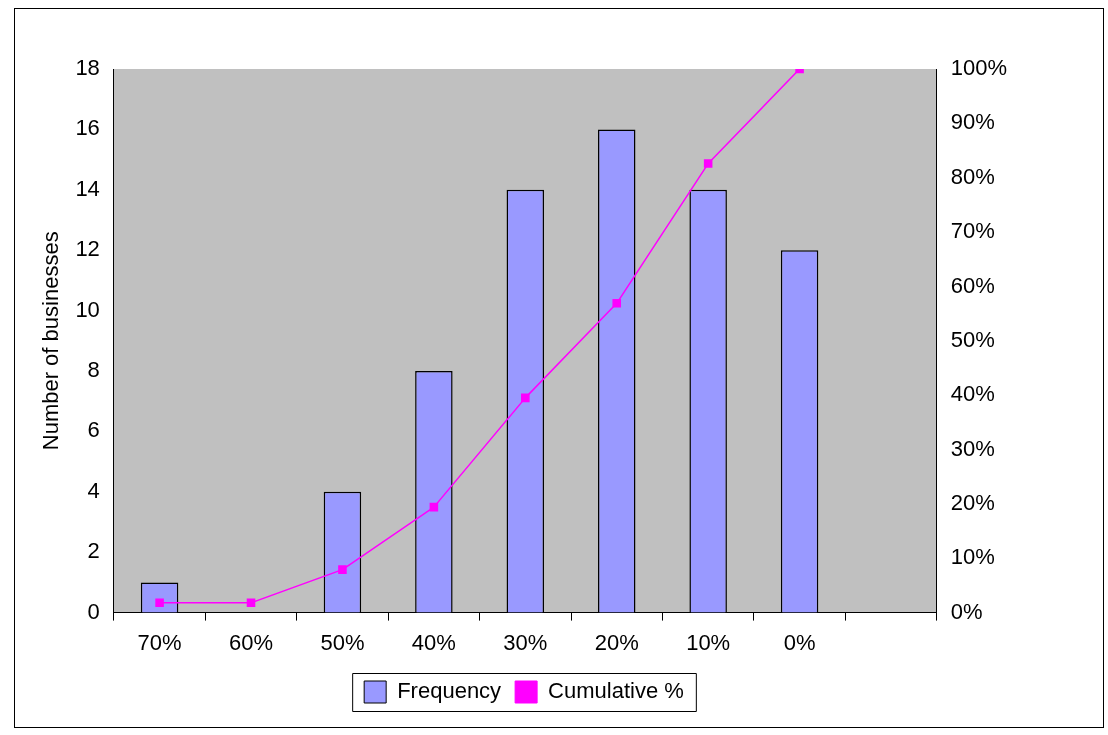 The width and height of the screenshot is (1108, 735). What do you see at coordinates (93, 430) in the screenshot?
I see `y-tick-label: 6` at bounding box center [93, 430].